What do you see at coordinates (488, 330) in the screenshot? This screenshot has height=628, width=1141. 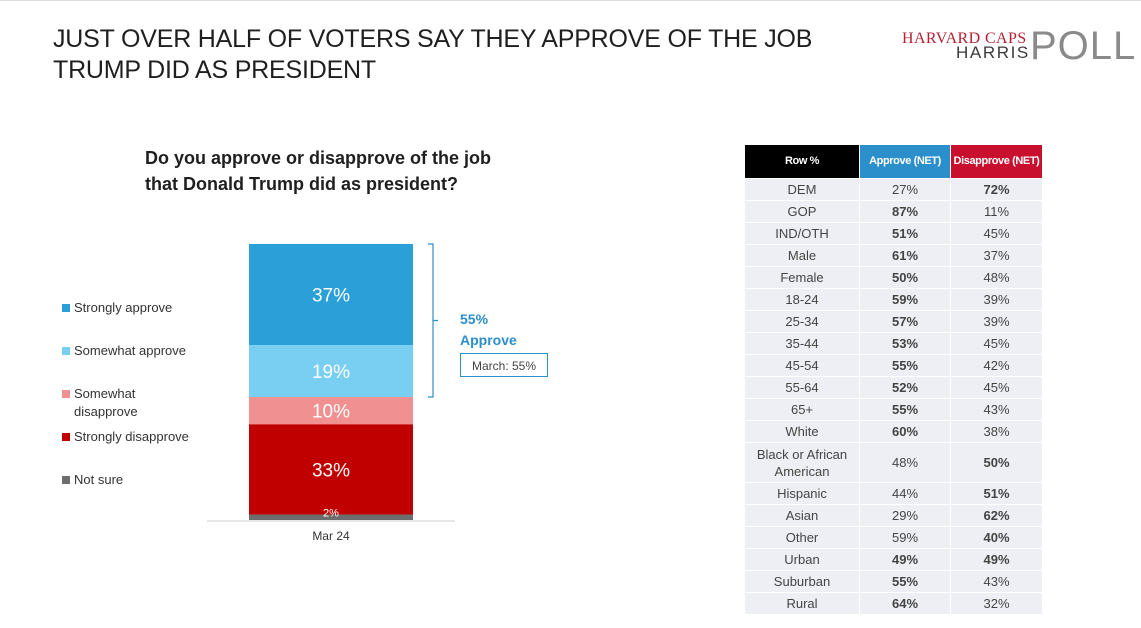 I see `net-approve-callout: 55% Approve` at bounding box center [488, 330].